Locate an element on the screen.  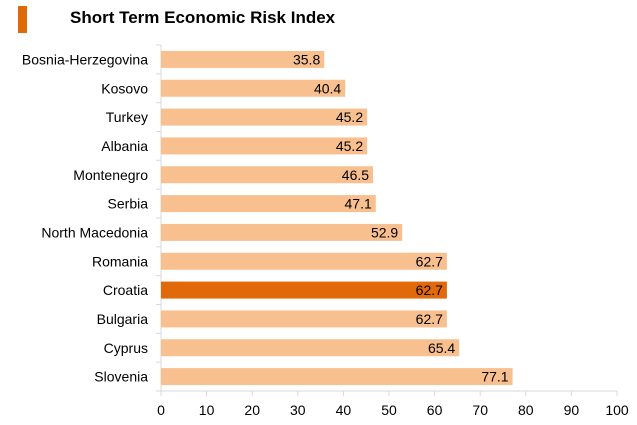
bar-cyprus is located at coordinates (310, 348).